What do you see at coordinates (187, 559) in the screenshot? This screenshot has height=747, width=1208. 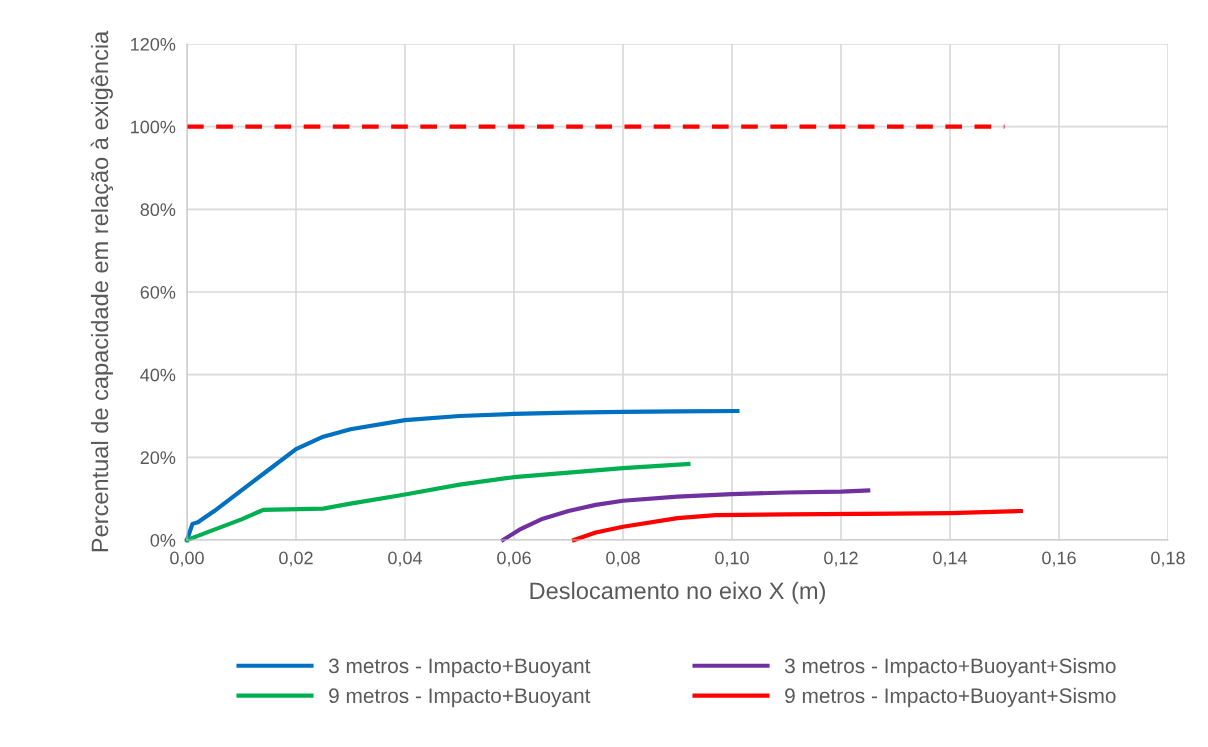 I see `x-tick-label: 0,00` at bounding box center [187, 559].